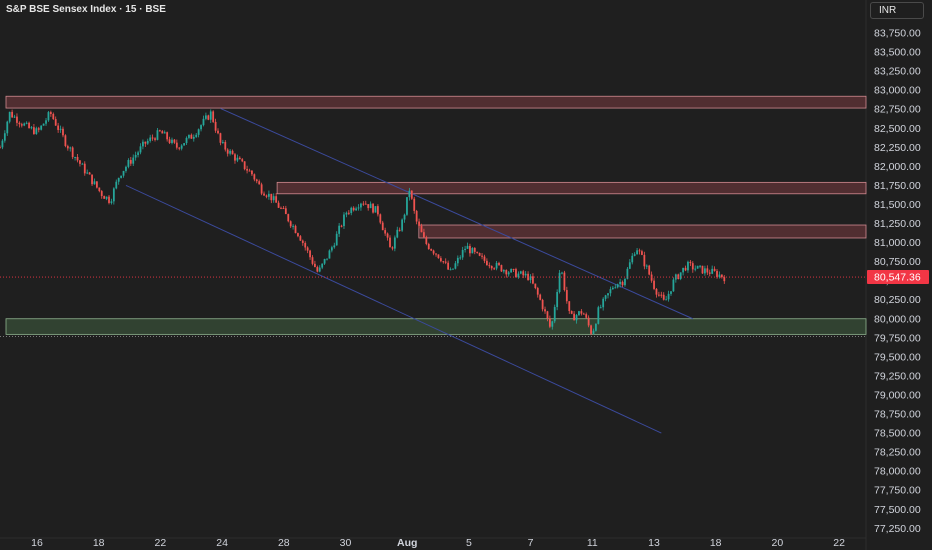 The height and width of the screenshot is (550, 932). What do you see at coordinates (897, 472) in the screenshot?
I see `y-tick-label: 78,000.00` at bounding box center [897, 472].